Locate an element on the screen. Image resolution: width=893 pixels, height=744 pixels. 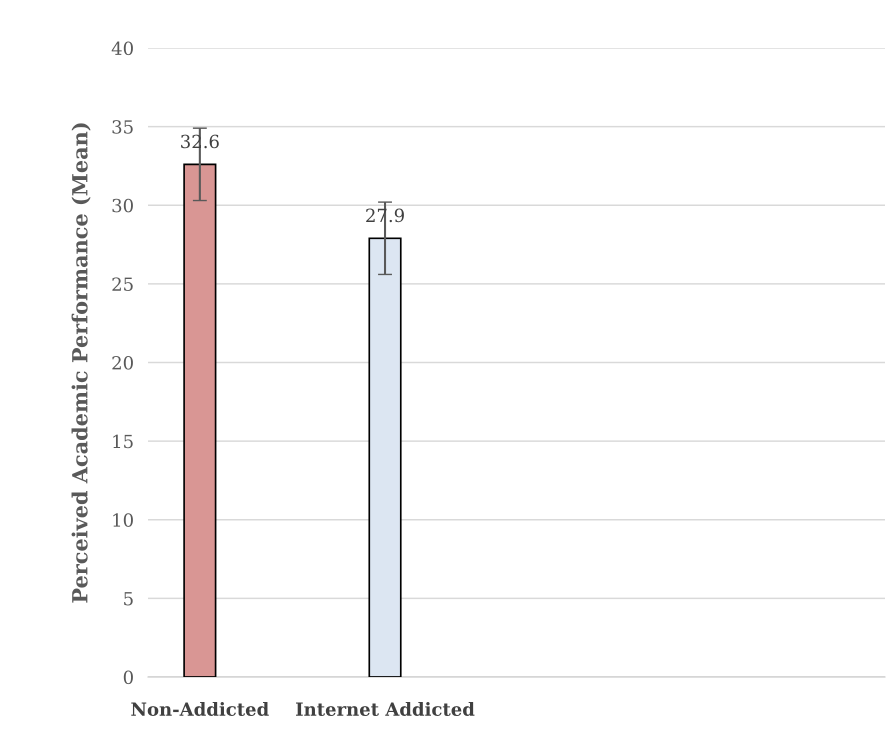
x-tick-label: Non-Addicted is located at coordinates (200, 709).